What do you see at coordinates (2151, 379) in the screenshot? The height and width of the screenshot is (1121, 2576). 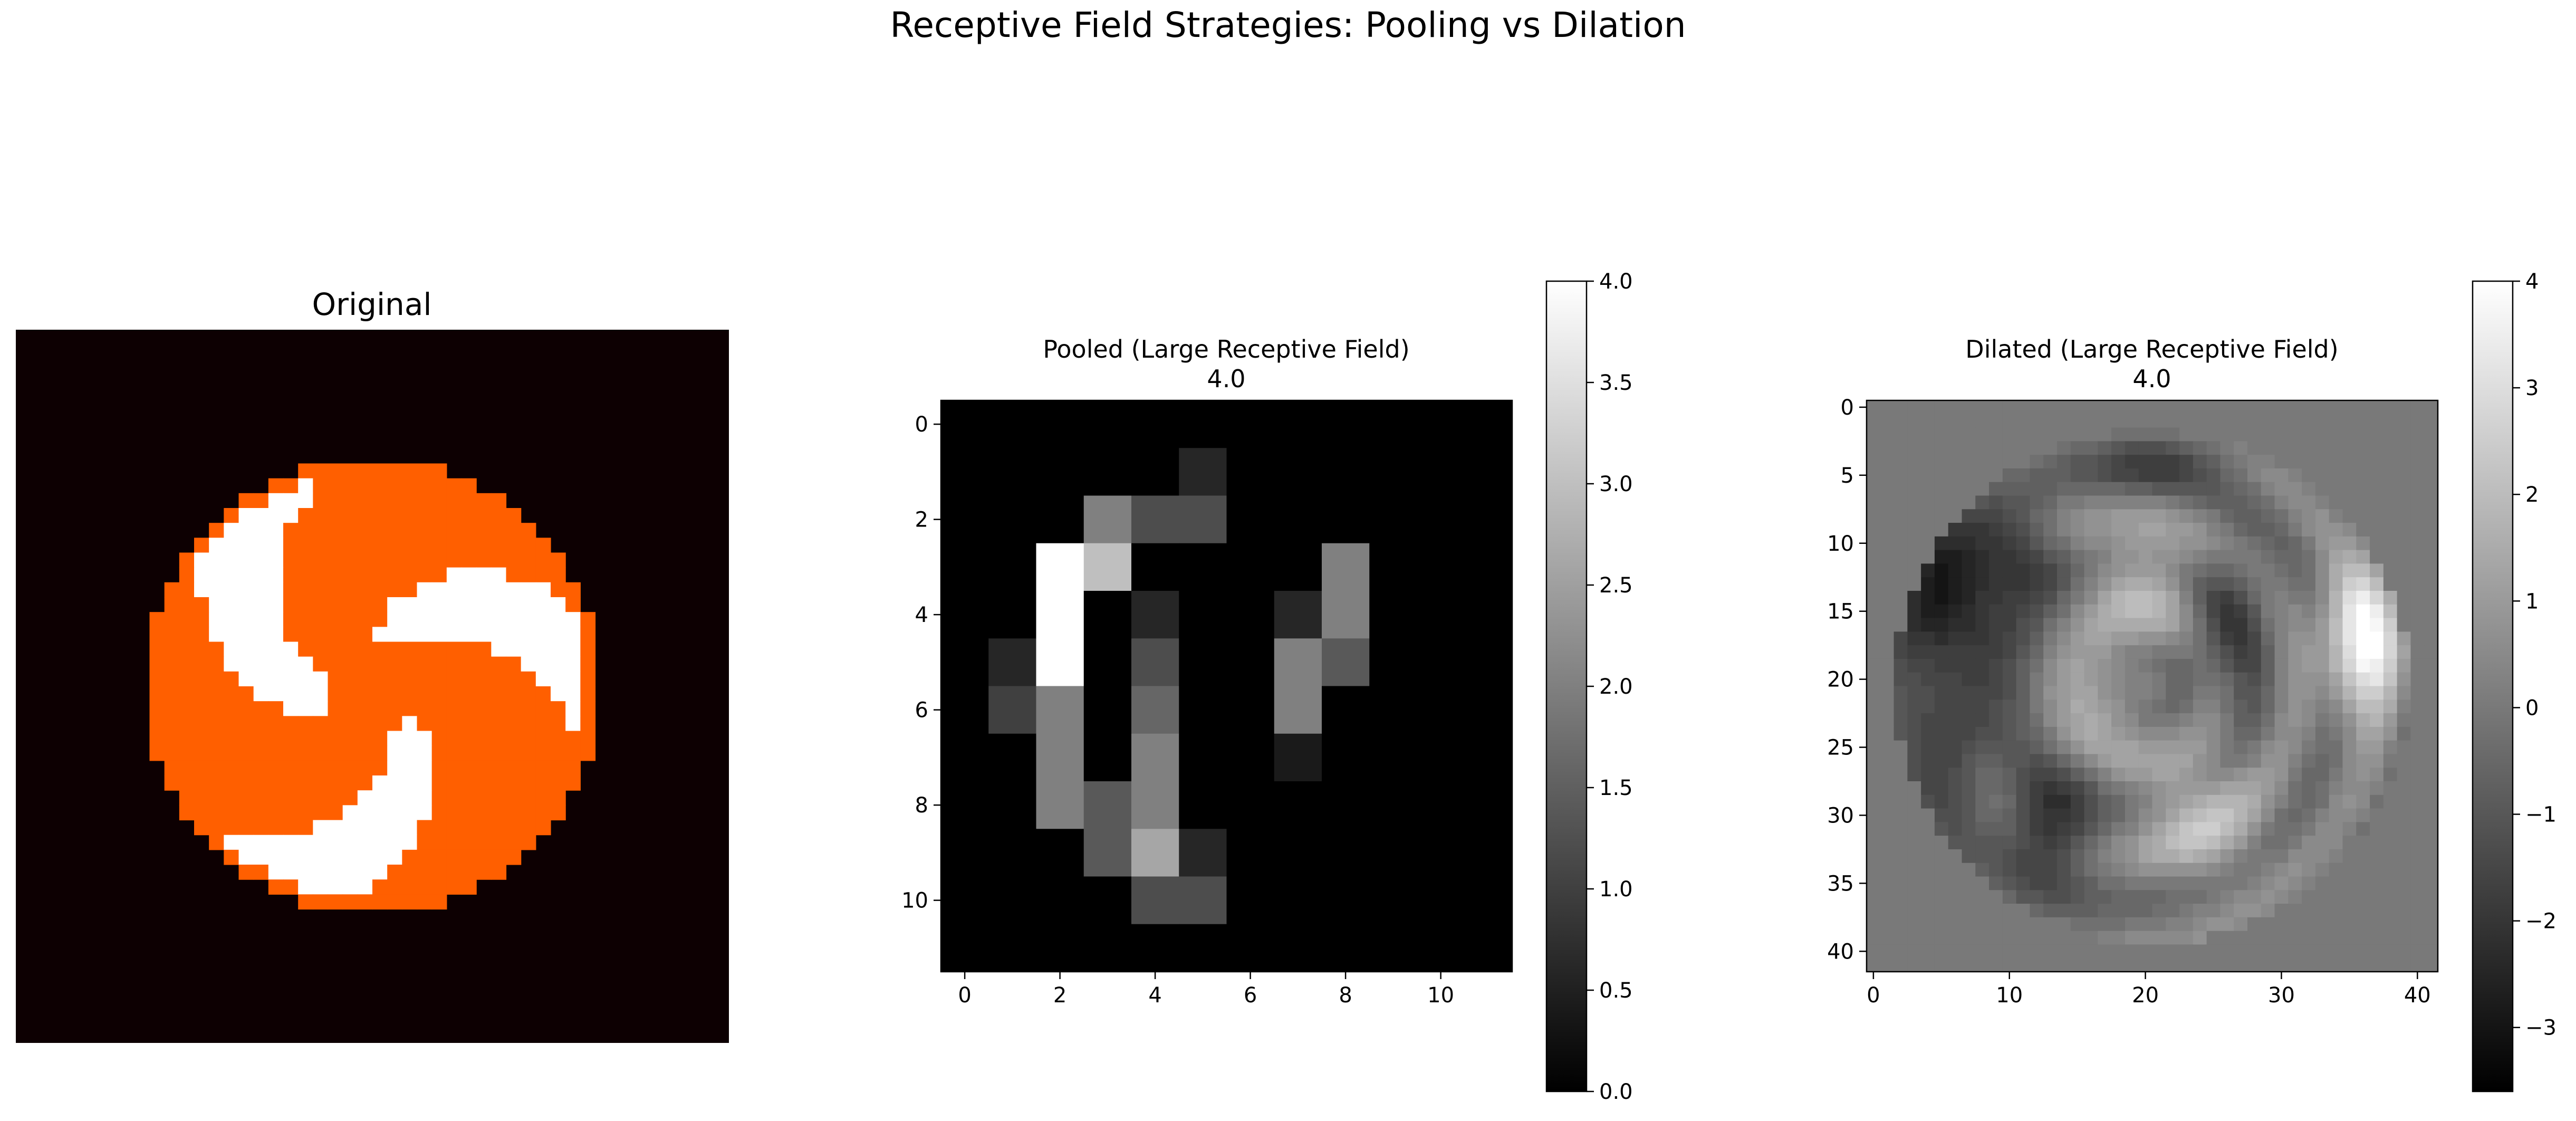 I see `dilated-subtitle: 4.0` at bounding box center [2151, 379].